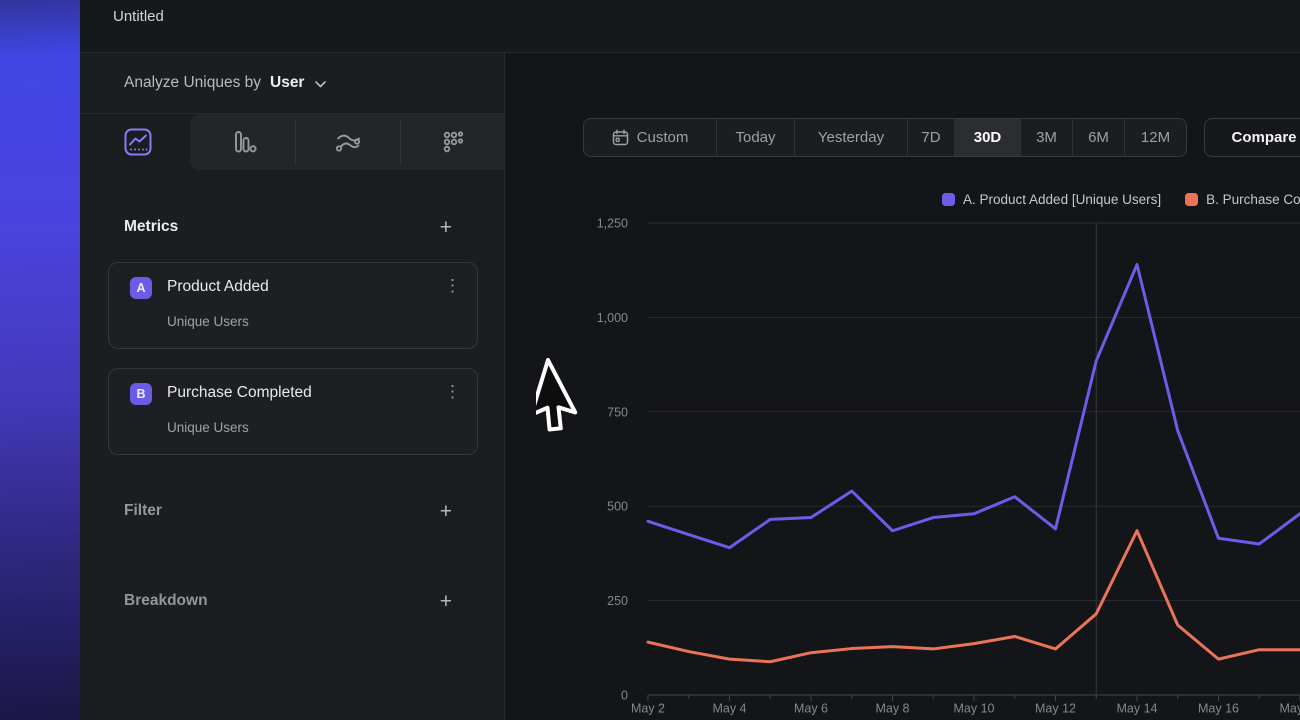 The height and width of the screenshot is (720, 1300). Describe the element at coordinates (141, 394) in the screenshot. I see `metric-badge-b: B` at that location.